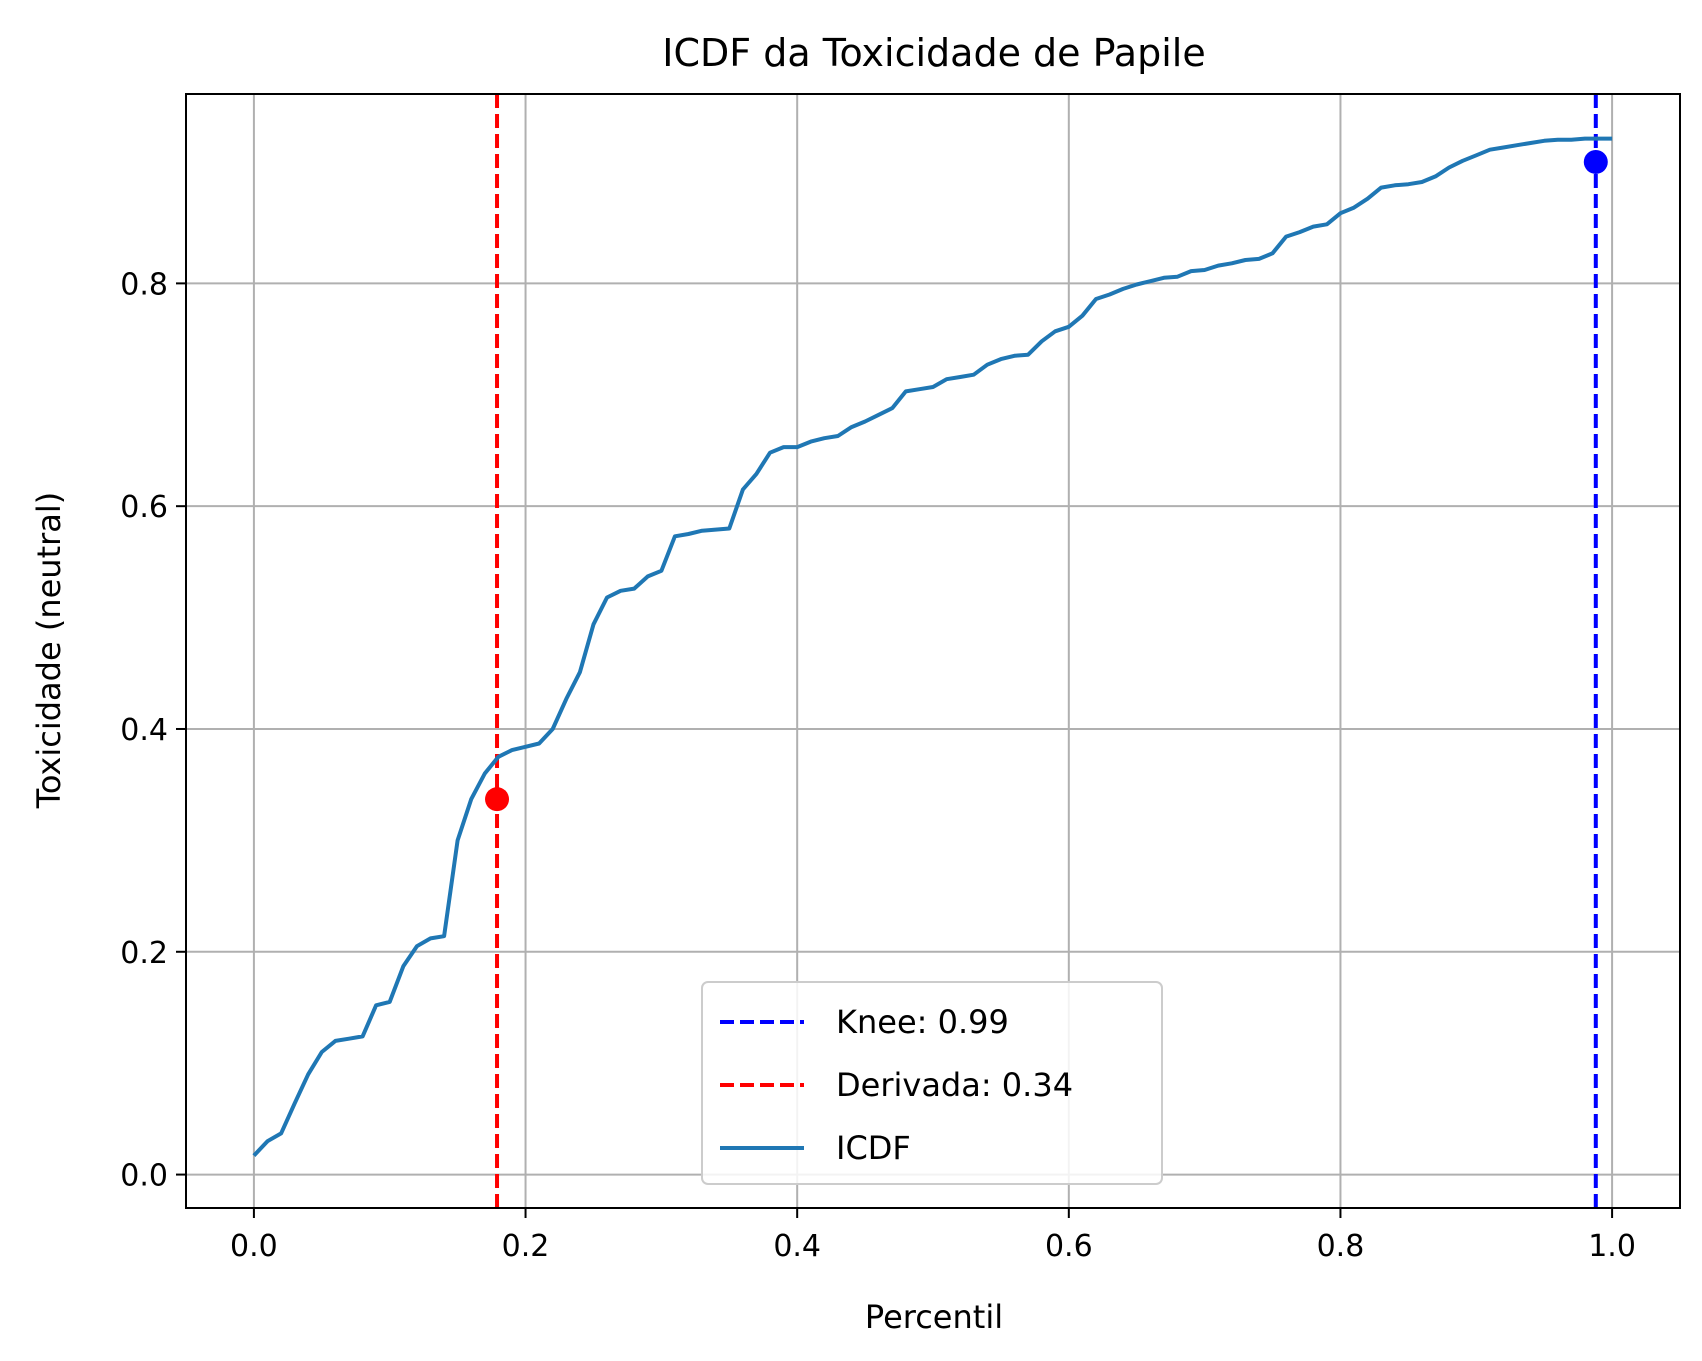  I want to click on chart-title: ICDF da Toxicidade de Papile, so click(933, 53).